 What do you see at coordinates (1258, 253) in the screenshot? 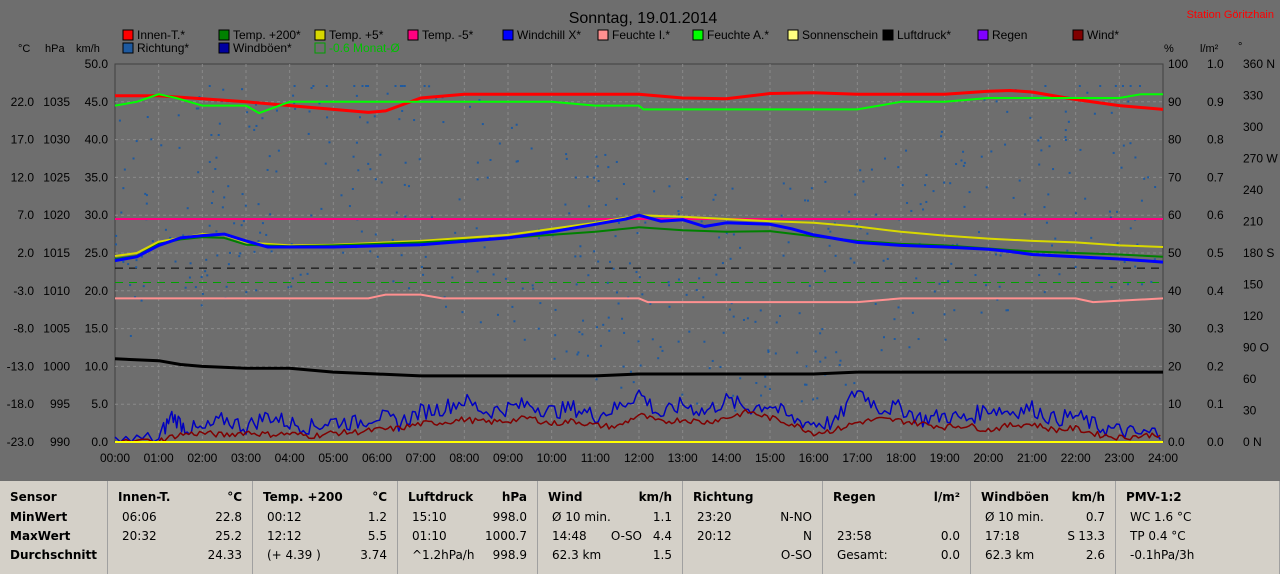
I see `deg-tick-label: 180 S` at bounding box center [1258, 253].